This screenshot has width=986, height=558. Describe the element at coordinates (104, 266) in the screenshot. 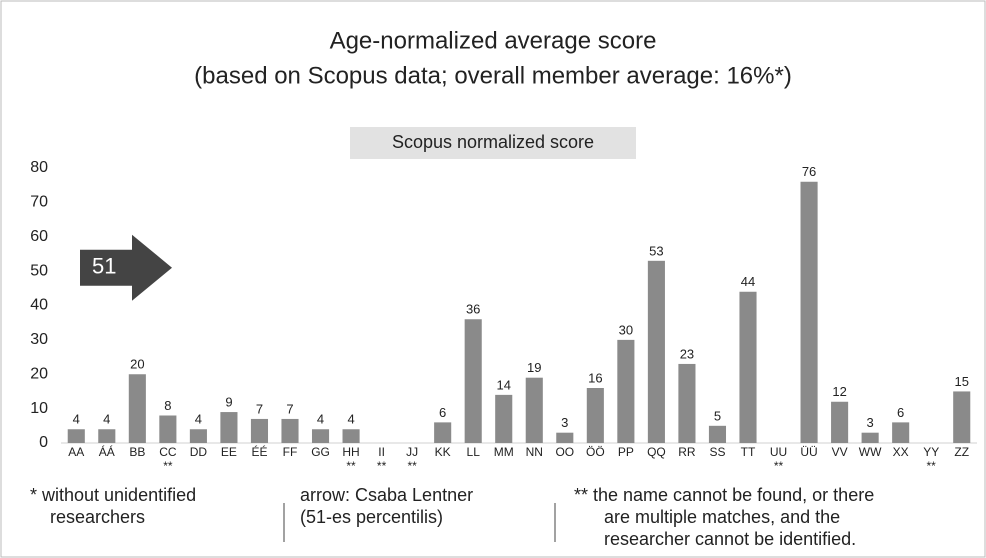

I see `arrow-label: 51` at that location.